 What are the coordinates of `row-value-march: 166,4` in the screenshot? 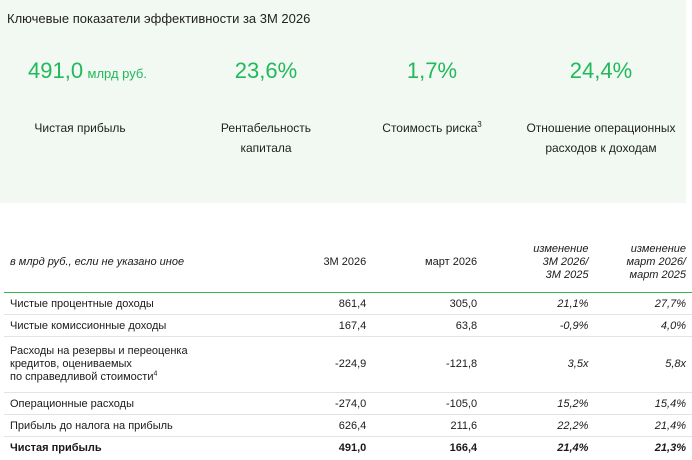 It's located at (463, 447).